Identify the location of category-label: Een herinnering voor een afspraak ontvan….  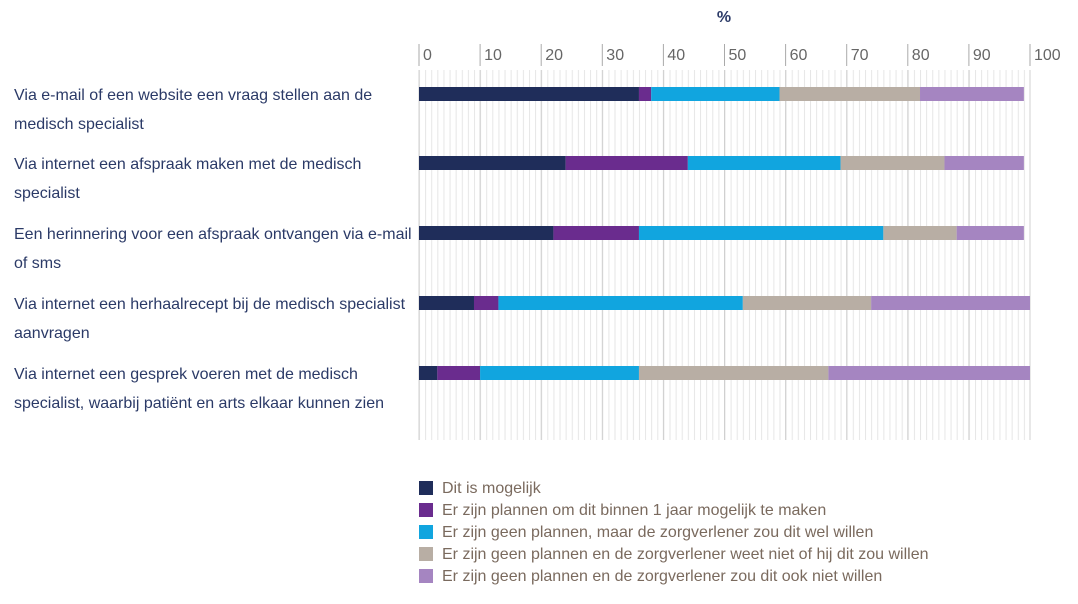
(213, 249).